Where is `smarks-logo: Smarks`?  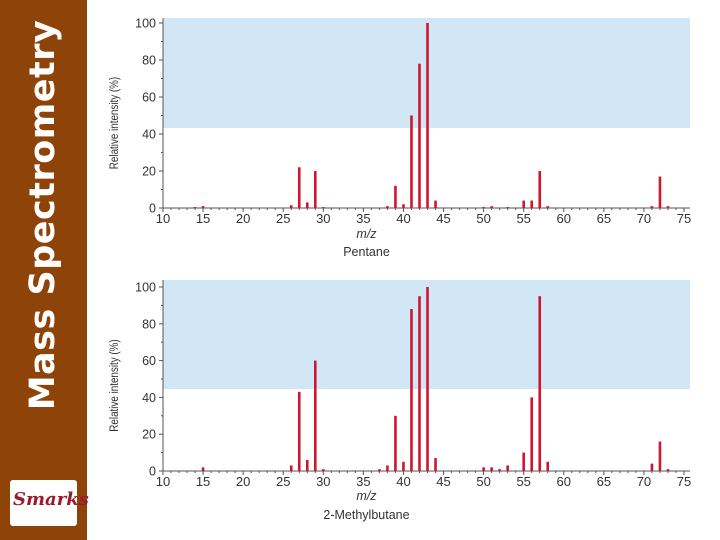
smarks-logo: Smarks is located at coordinates (49, 503).